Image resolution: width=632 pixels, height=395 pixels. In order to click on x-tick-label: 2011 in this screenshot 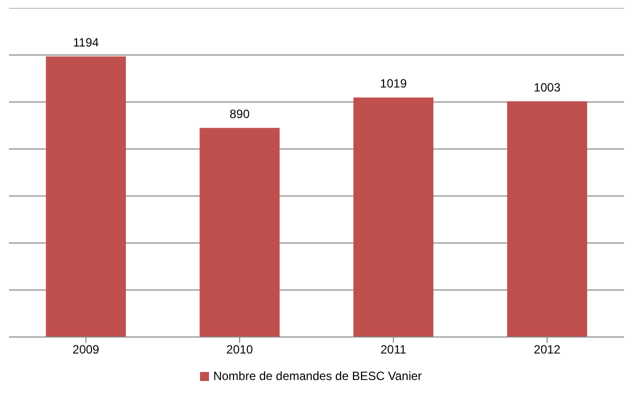, I will do `click(393, 349)`.